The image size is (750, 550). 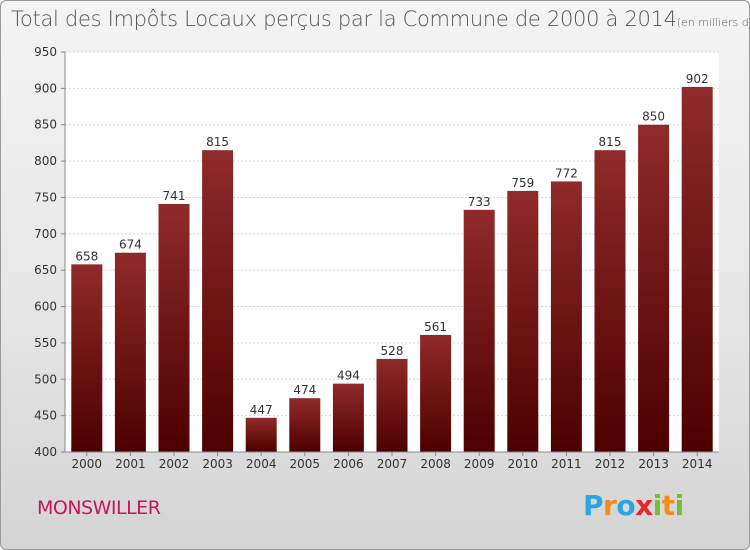 I want to click on bar-value-label: 528, so click(x=392, y=351).